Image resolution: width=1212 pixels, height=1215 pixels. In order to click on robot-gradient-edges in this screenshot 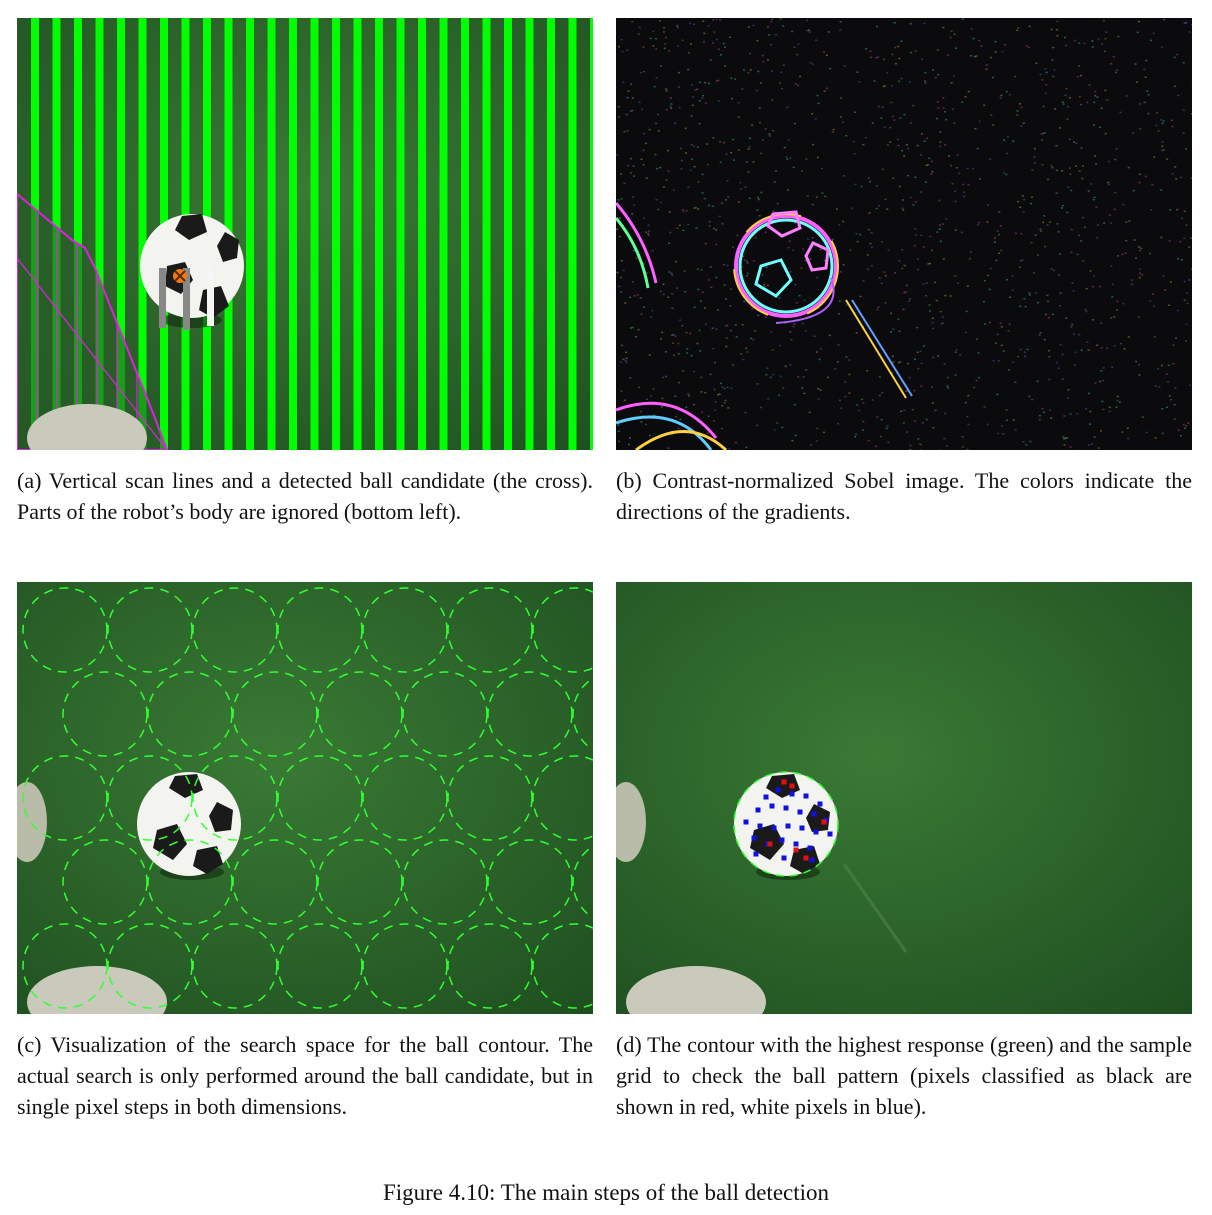, I will do `click(672, 326)`.